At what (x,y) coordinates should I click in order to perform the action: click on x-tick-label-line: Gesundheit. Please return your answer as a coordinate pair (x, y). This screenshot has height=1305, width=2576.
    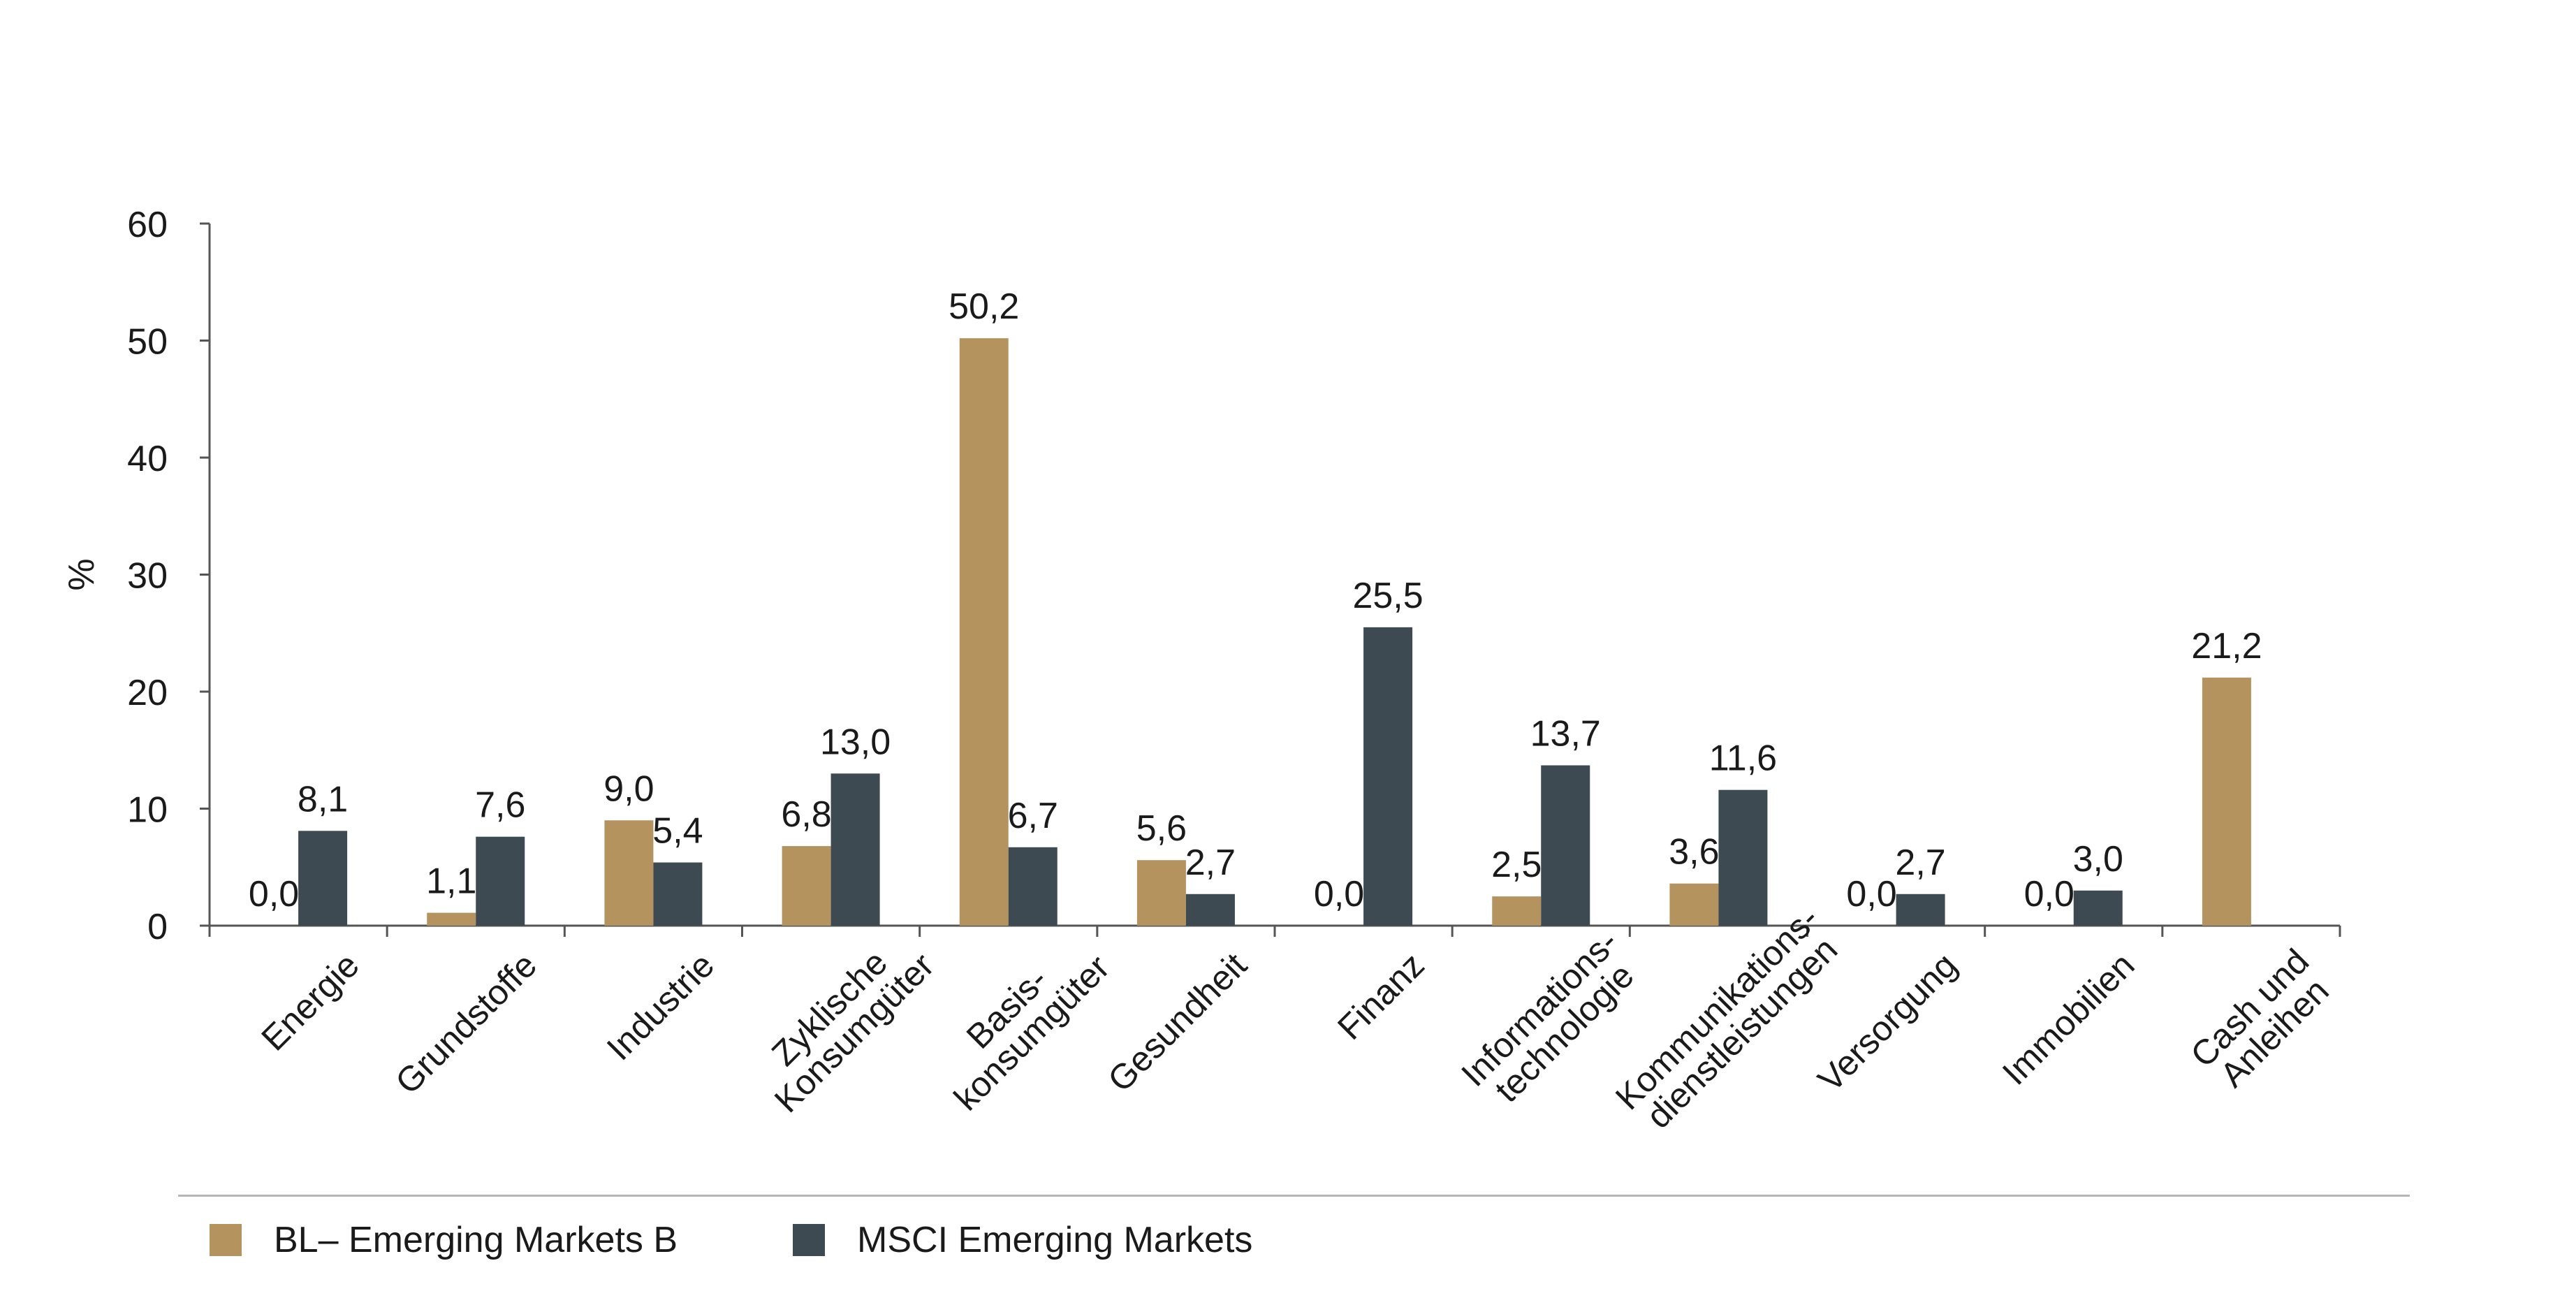
    Looking at the image, I should click on (1177, 1022).